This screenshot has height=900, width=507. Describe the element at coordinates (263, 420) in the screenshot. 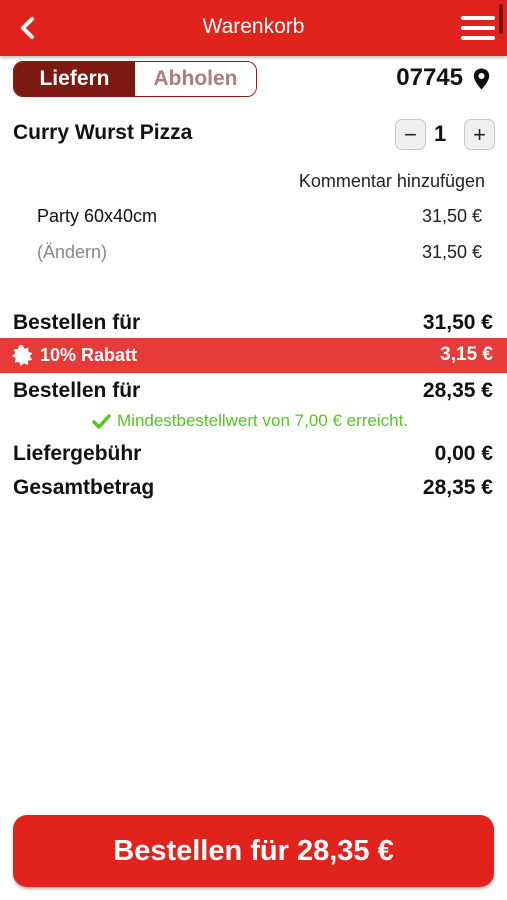

I see `min-order-status: Mindestbestellwert von 7,00 € erreicht.` at that location.